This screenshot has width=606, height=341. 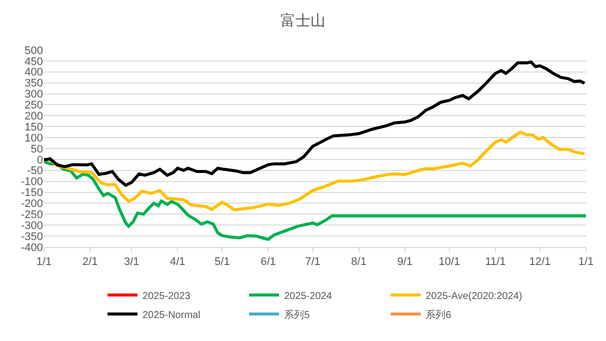 What do you see at coordinates (31, 236) in the screenshot?
I see `y-tick-label: -350` at bounding box center [31, 236].